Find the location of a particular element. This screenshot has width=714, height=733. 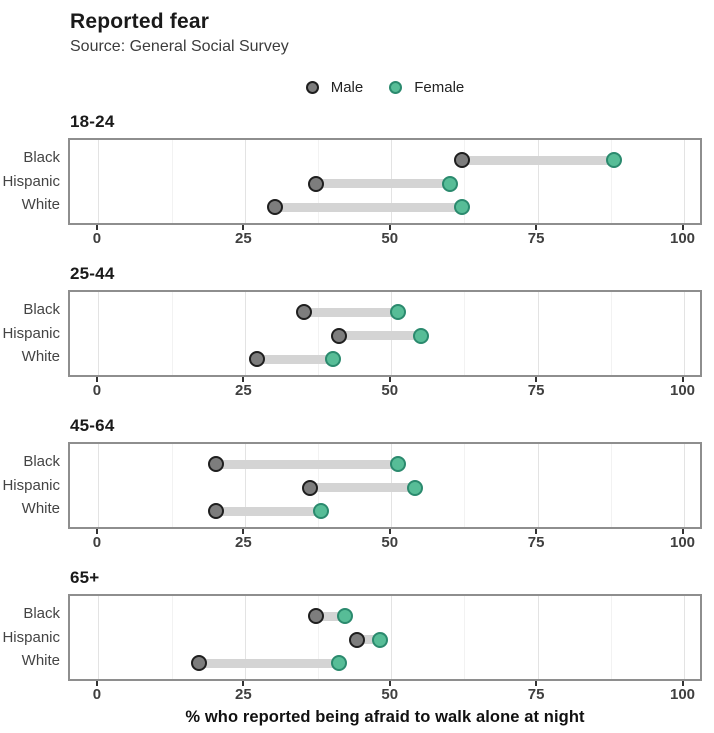

plot-row: Black Hispanic White is located at coordinates (357, 333).